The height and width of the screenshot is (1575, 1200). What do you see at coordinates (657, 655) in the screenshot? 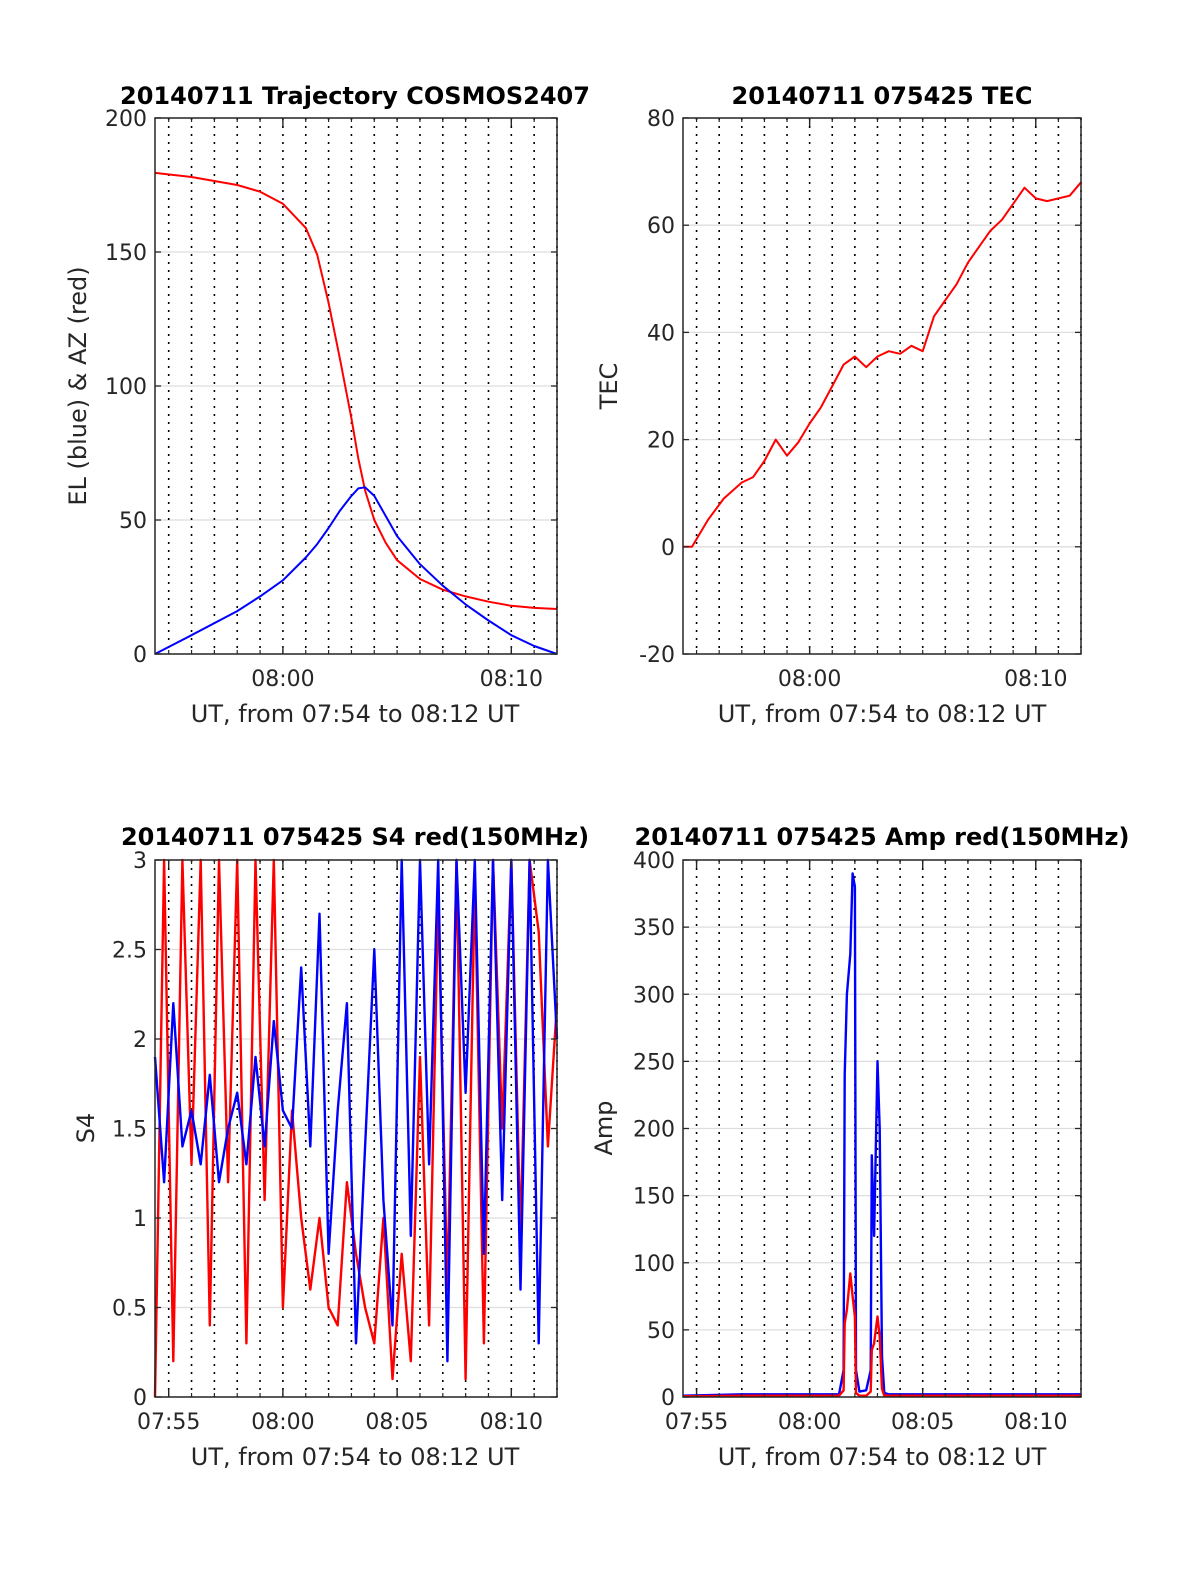
I see `y-tick-label: -20` at bounding box center [657, 655].